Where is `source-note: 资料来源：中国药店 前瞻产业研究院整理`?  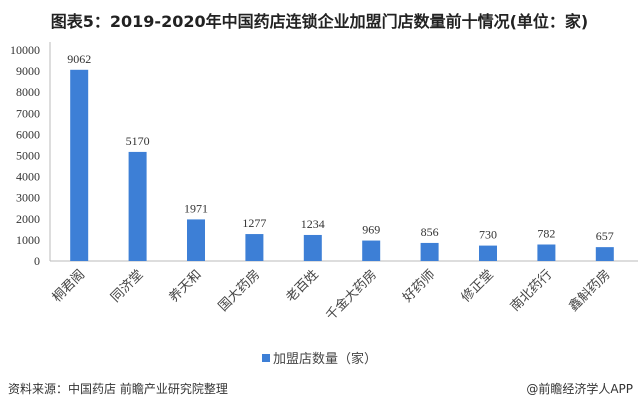 source-note: 资料来源：中国药店 前瞻产业研究院整理 is located at coordinates (118, 389).